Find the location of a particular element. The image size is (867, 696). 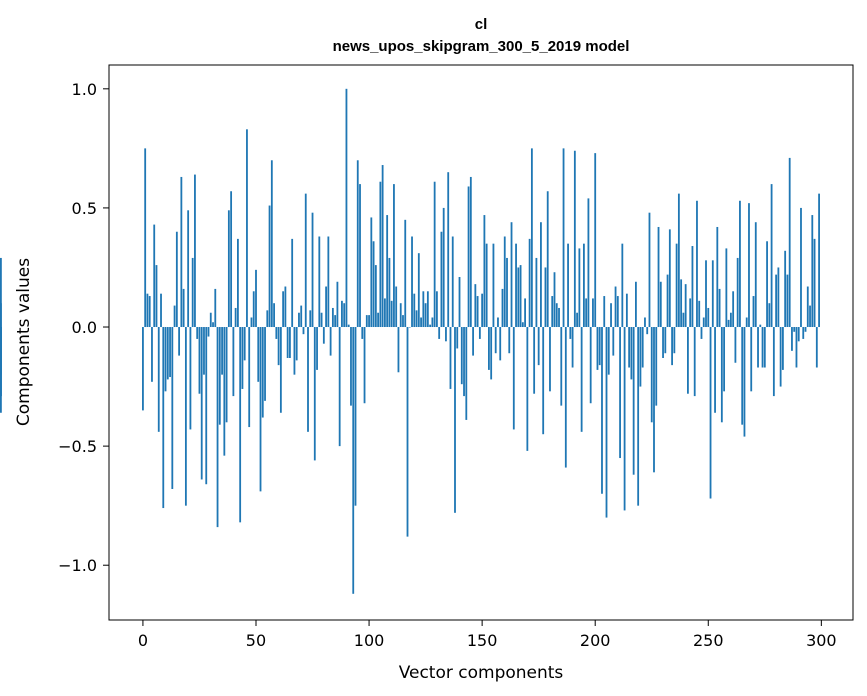

bar-undefined is located at coordinates (1, 362).